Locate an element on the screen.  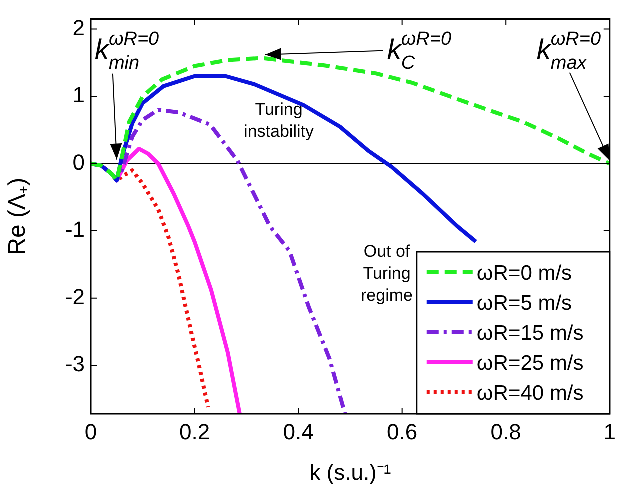
x-tick-label: 1 is located at coordinates (610, 431).